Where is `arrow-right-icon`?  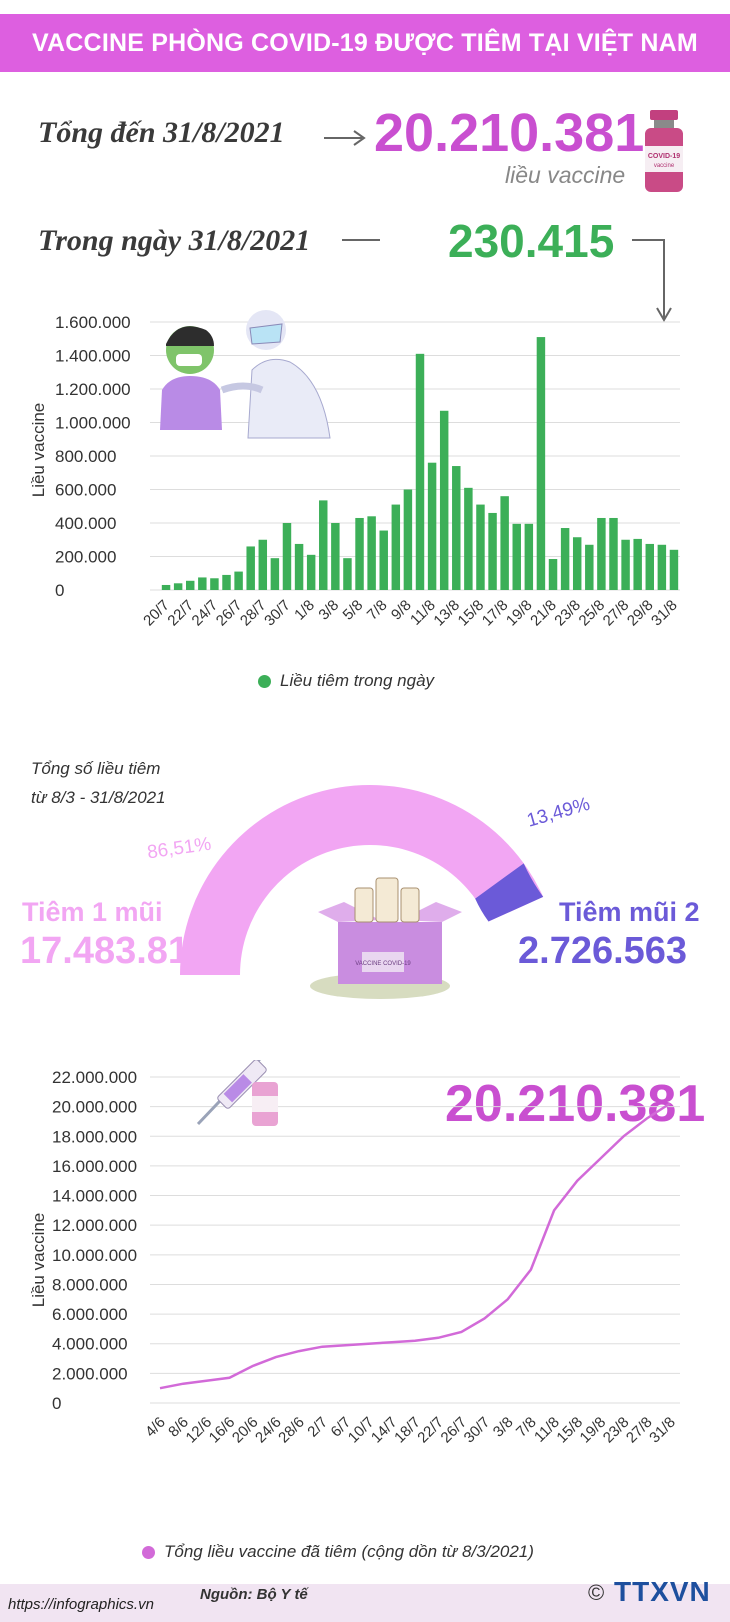
arrow-right-icon is located at coordinates (345, 138).